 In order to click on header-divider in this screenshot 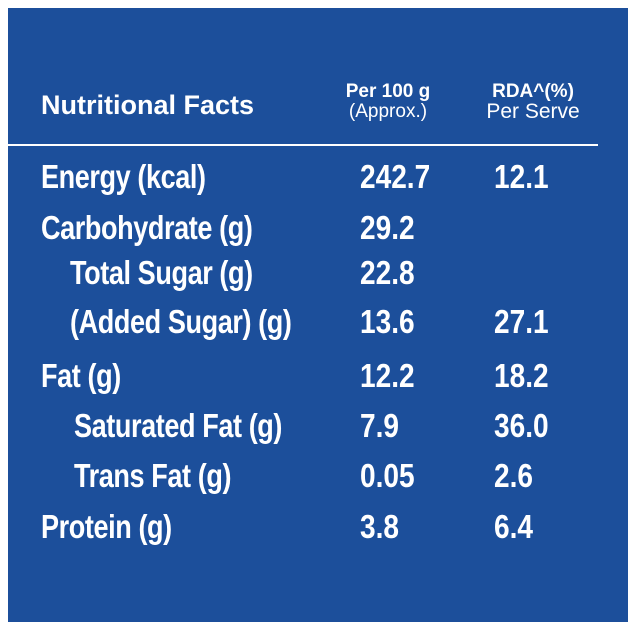, I will do `click(303, 145)`.